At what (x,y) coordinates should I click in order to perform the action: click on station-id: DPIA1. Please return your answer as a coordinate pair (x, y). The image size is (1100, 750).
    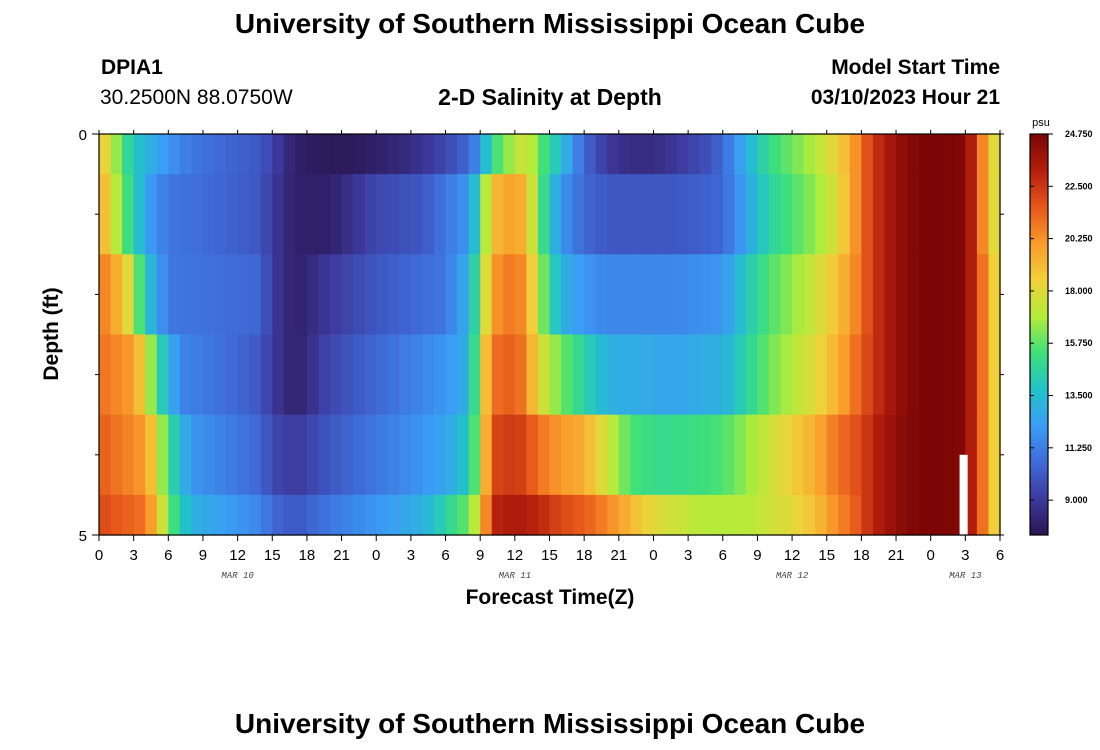
    Looking at the image, I should click on (132, 67).